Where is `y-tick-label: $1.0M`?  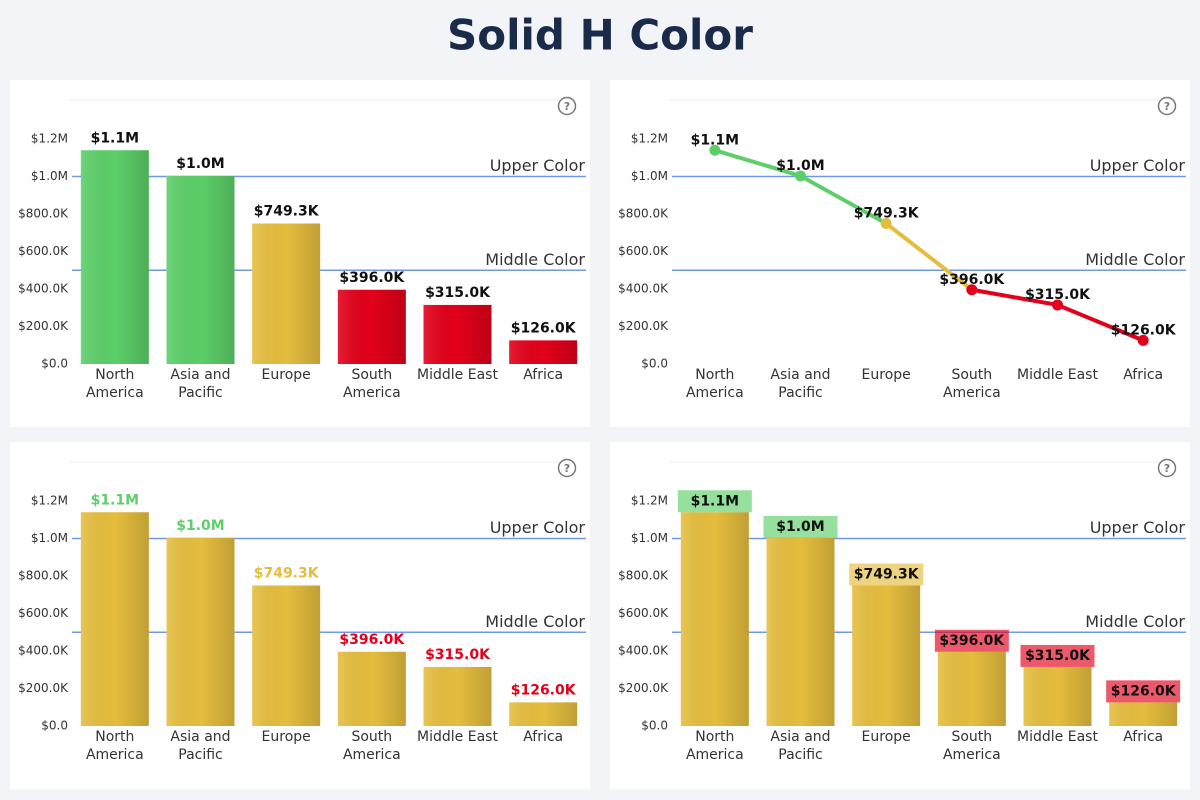 y-tick-label: $1.0M is located at coordinates (49, 538).